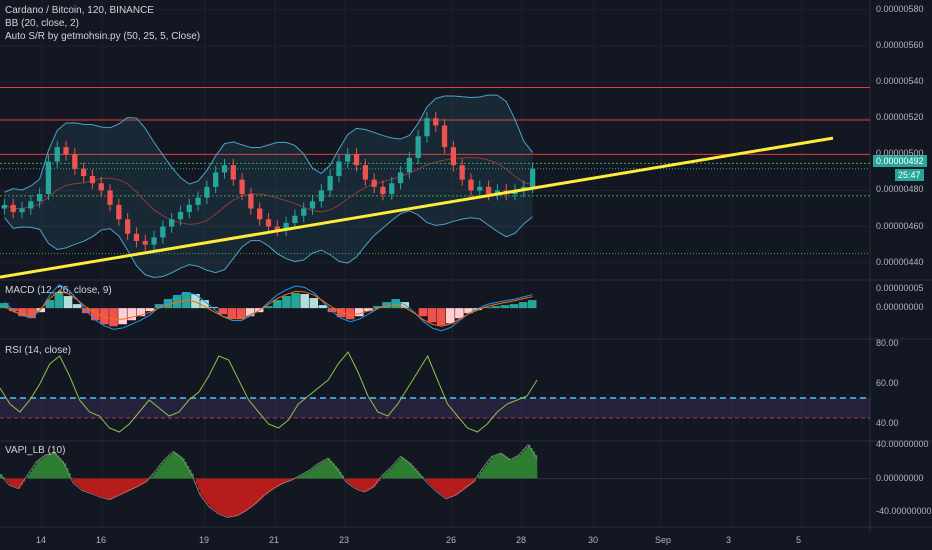 The height and width of the screenshot is (550, 932). Describe the element at coordinates (35, 450) in the screenshot. I see `vapi-label: VAPI_LB (10)` at that location.